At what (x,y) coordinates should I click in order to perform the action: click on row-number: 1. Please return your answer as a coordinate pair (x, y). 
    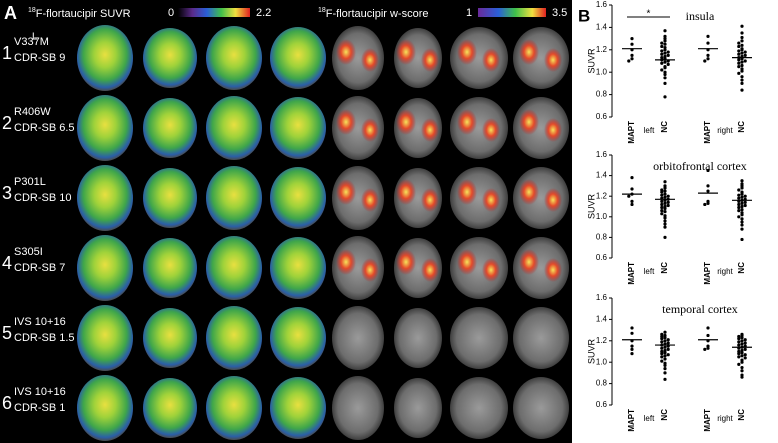
    Looking at the image, I should click on (7, 53).